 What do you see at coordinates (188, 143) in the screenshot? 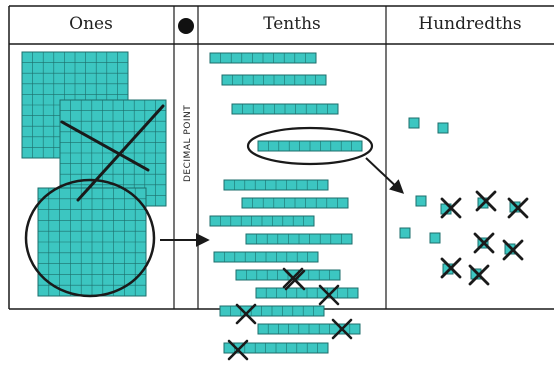
I see `decimal-point-label: DECIMAL POINT` at bounding box center [188, 143].